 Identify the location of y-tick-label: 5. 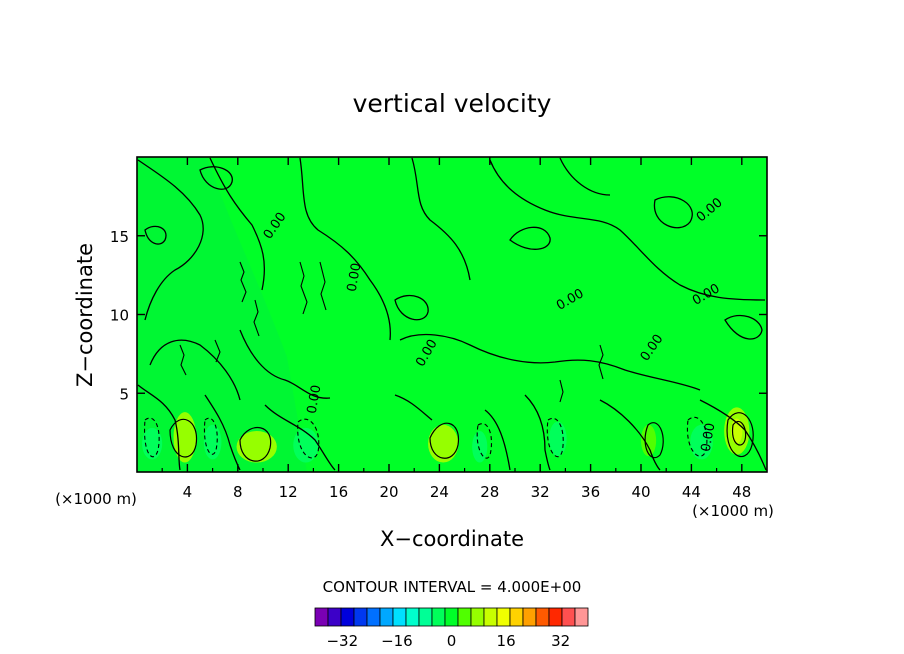
(124, 394).